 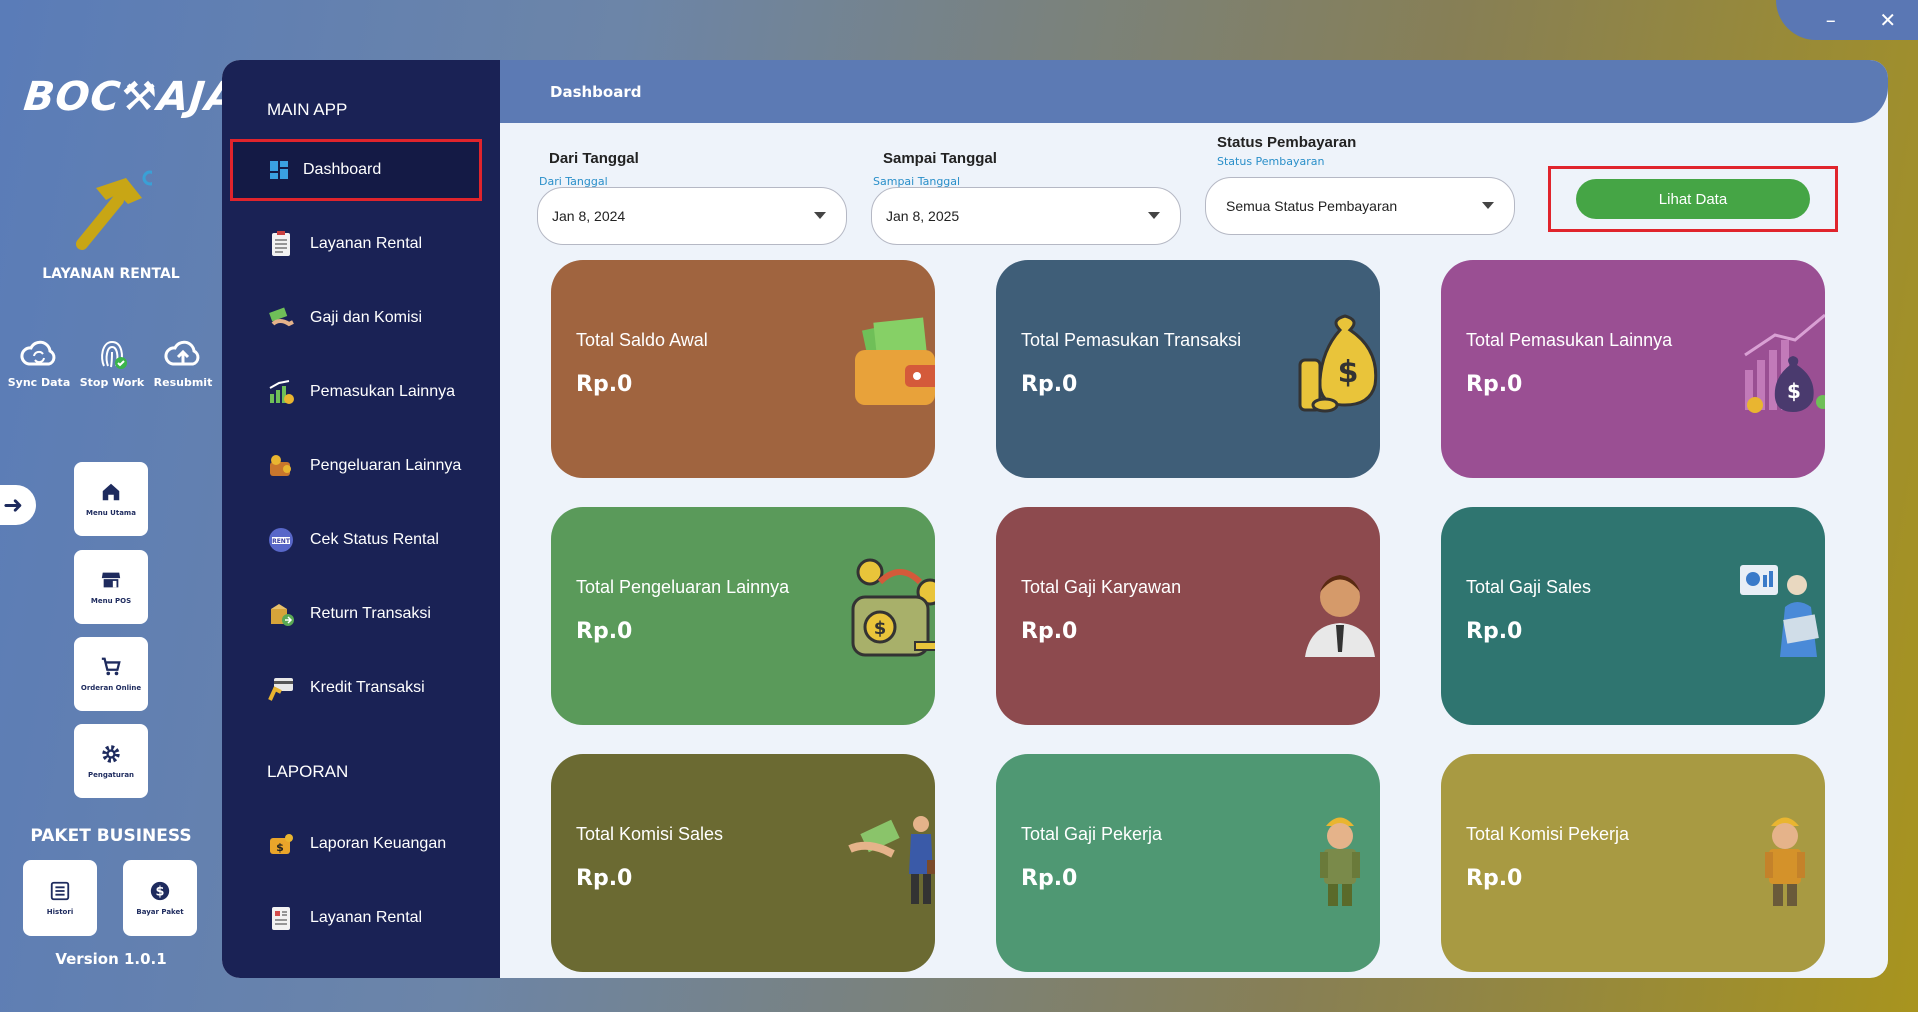 What do you see at coordinates (917, 181) in the screenshot?
I see `to-date-floating-label: Sampai Tanggal` at bounding box center [917, 181].